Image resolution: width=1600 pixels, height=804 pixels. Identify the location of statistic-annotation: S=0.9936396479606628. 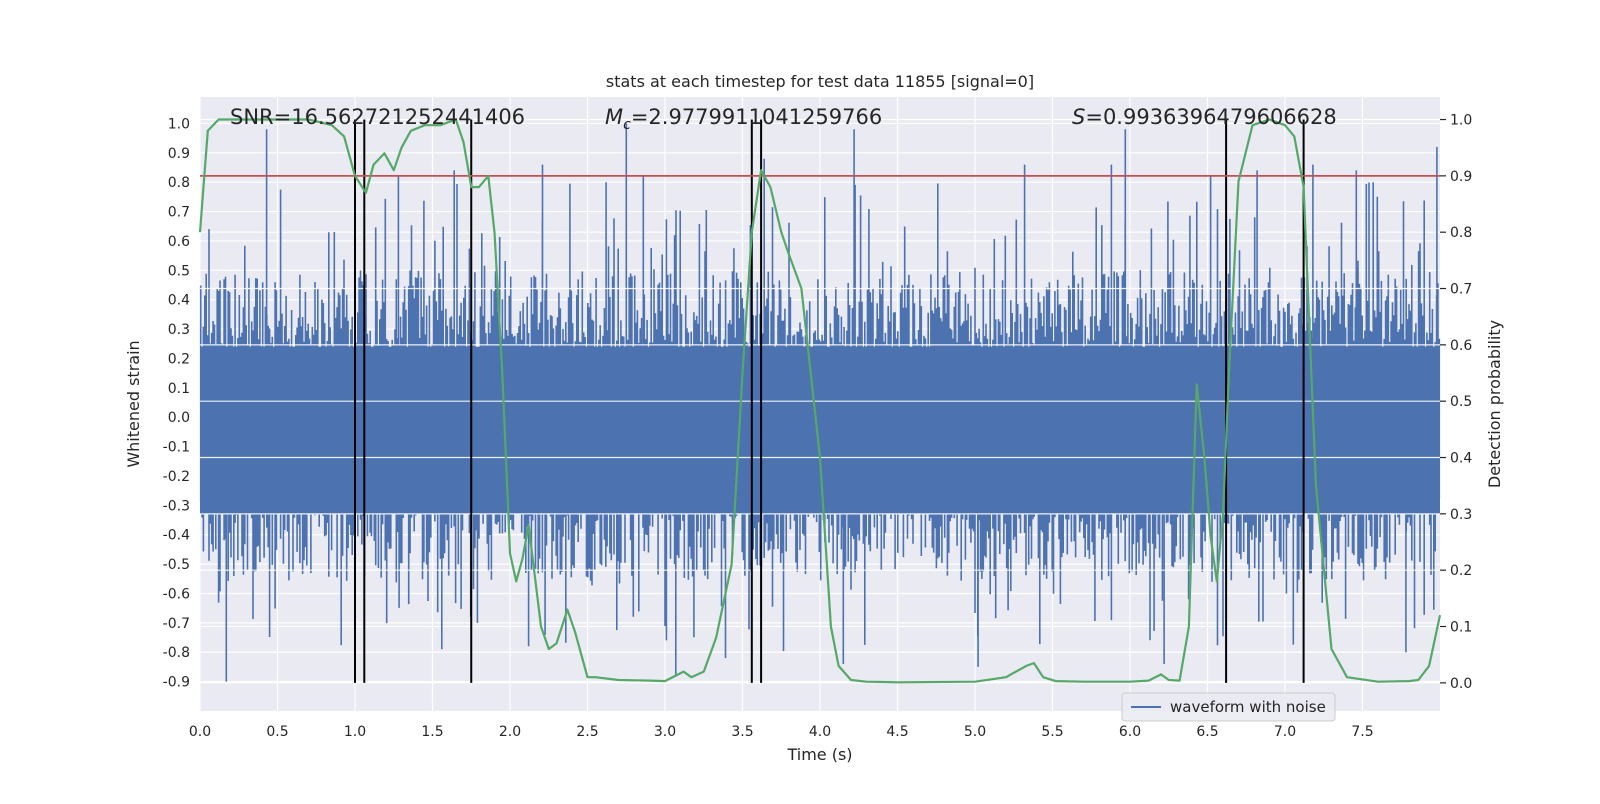
(1204, 117).